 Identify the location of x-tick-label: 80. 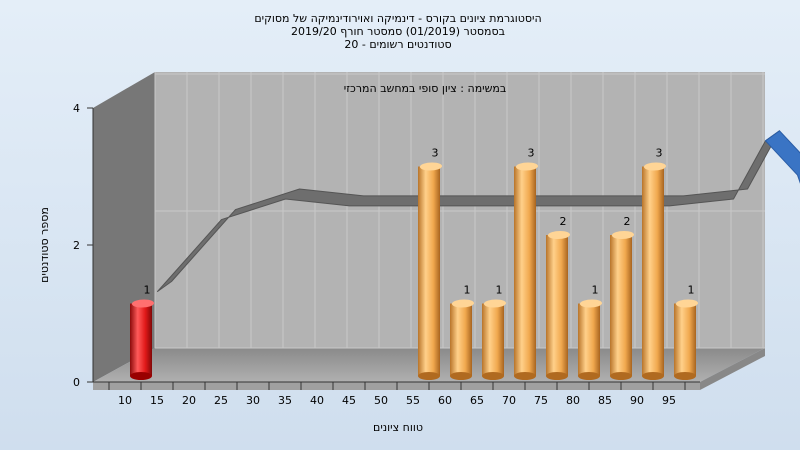
(573, 400).